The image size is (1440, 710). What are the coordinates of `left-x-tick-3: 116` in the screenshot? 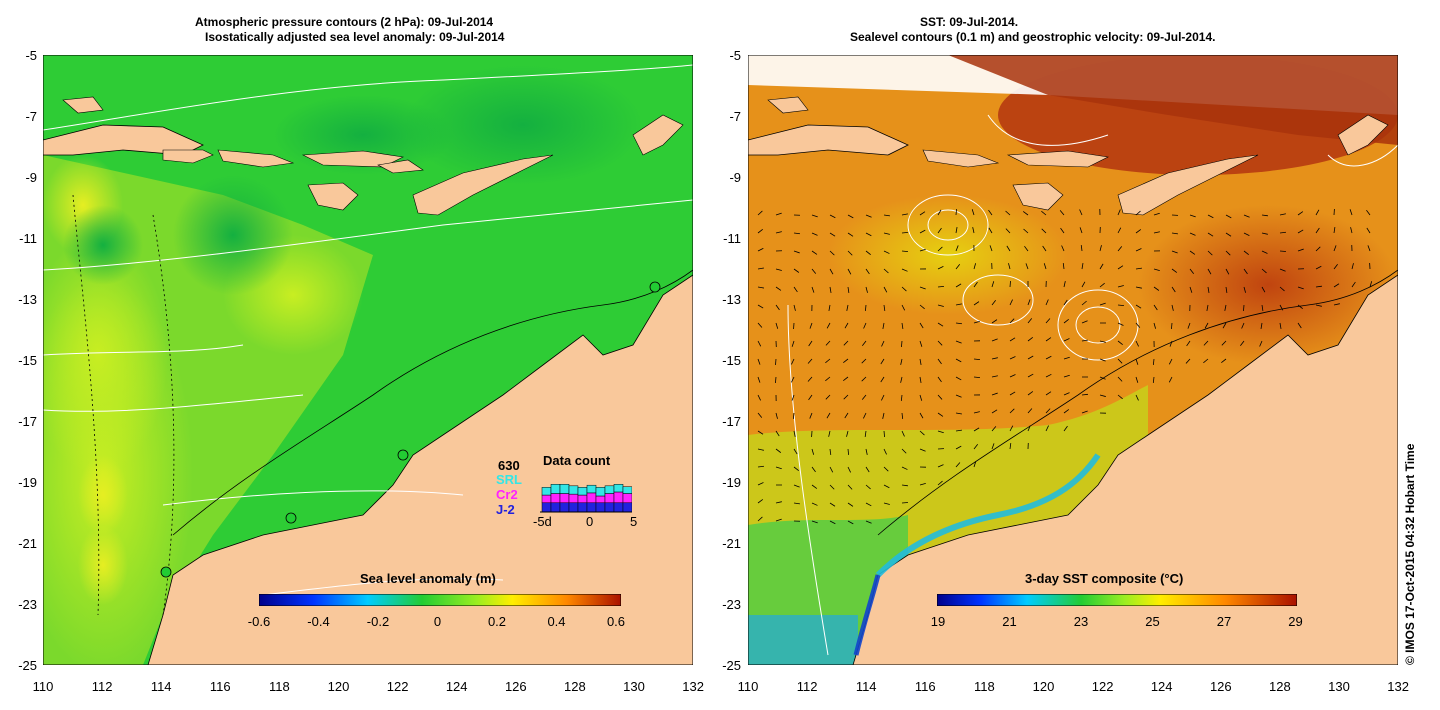 It's located at (220, 686).